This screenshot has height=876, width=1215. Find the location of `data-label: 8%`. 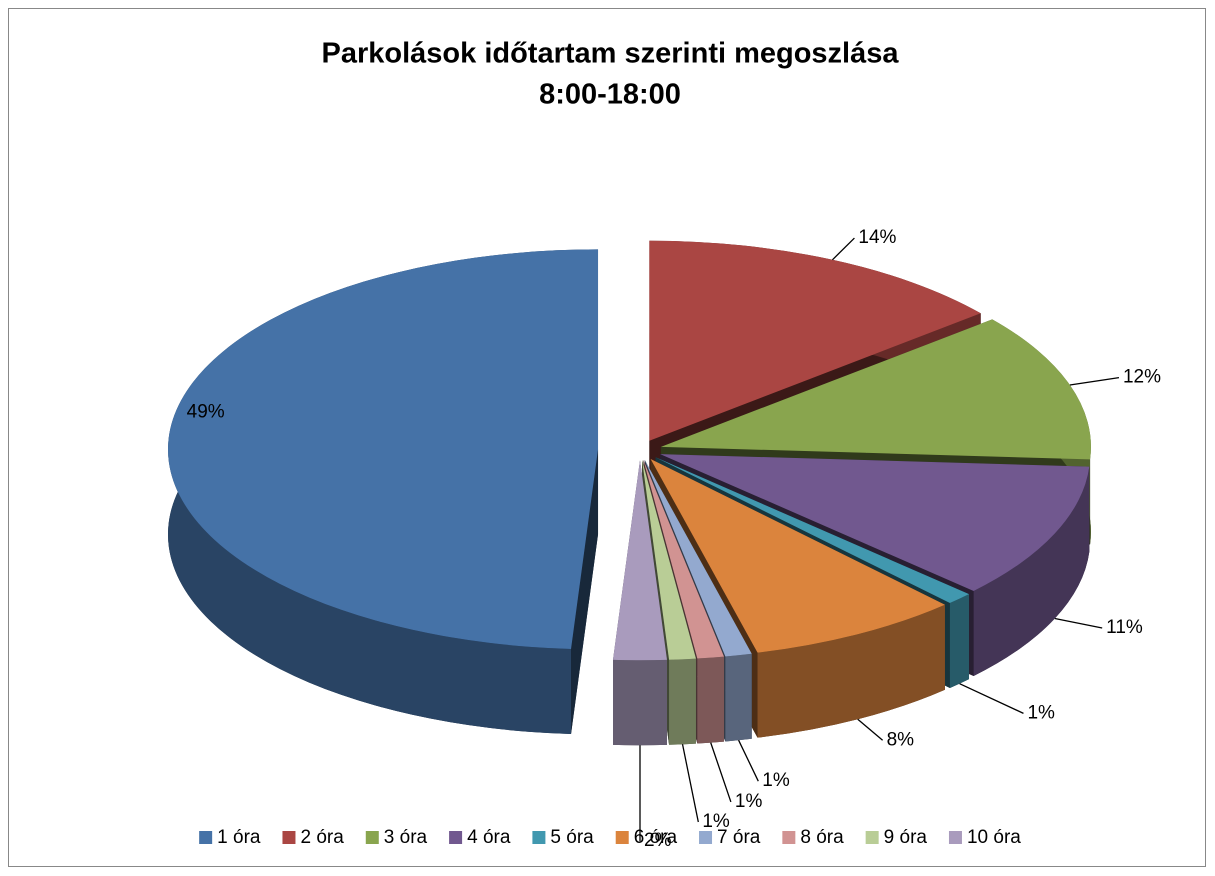

data-label: 8% is located at coordinates (901, 739).